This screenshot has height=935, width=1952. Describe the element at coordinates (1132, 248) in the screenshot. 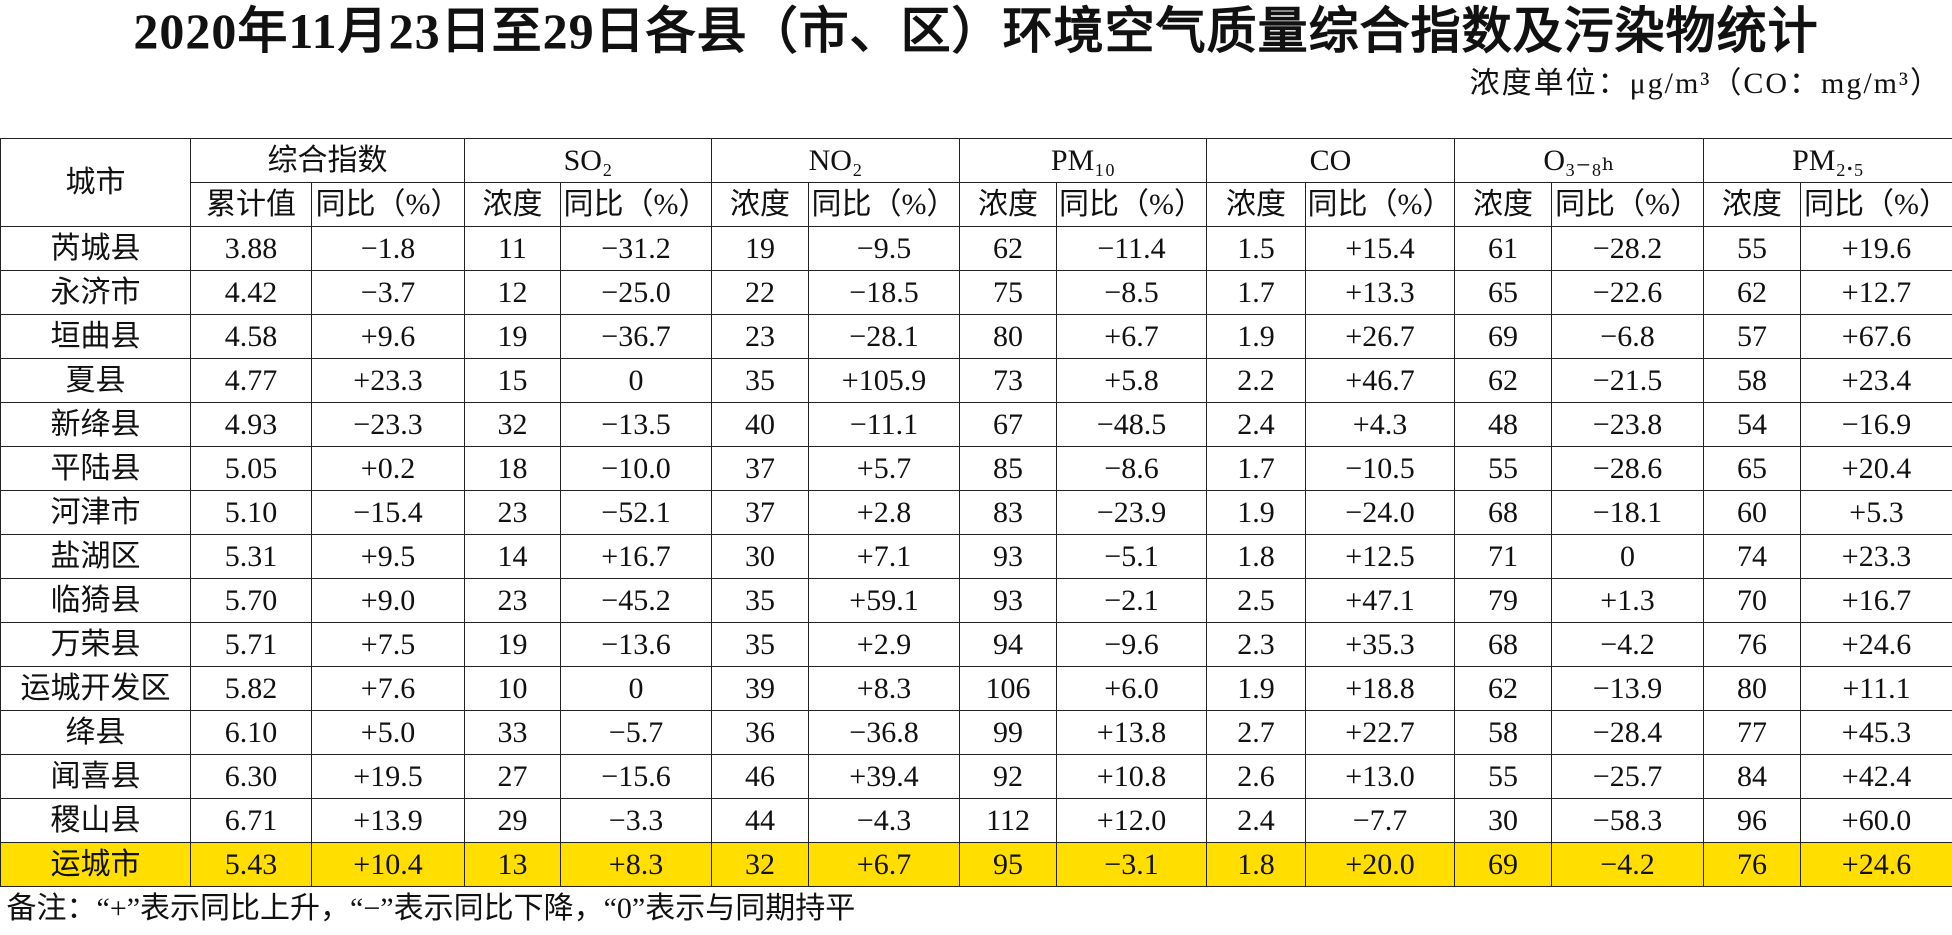

I see `value-cell: −11.4` at that location.